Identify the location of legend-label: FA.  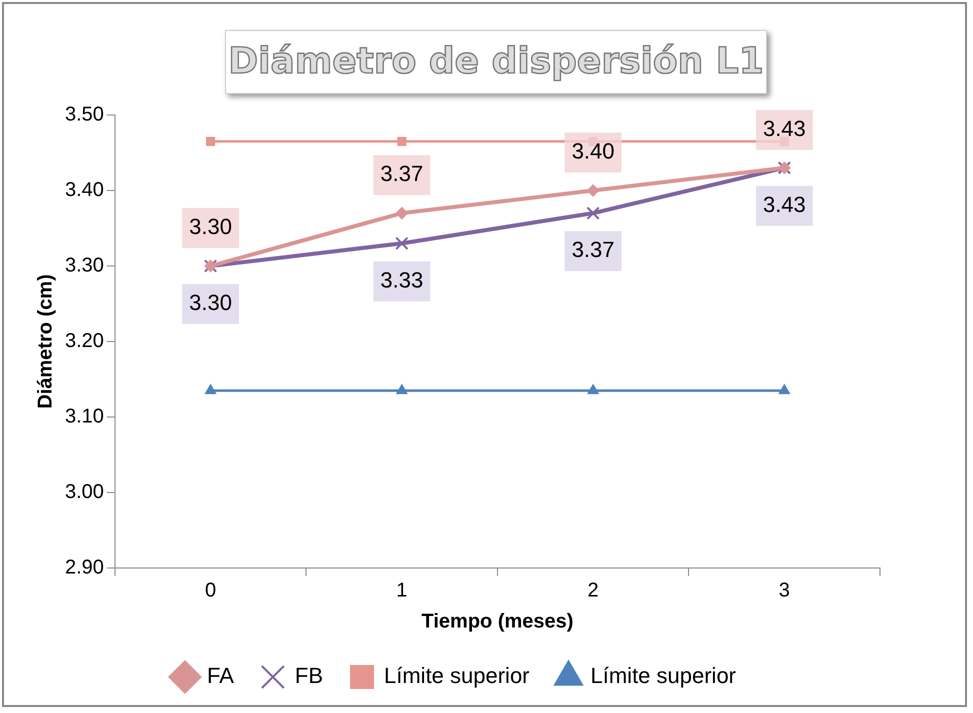
(220, 675).